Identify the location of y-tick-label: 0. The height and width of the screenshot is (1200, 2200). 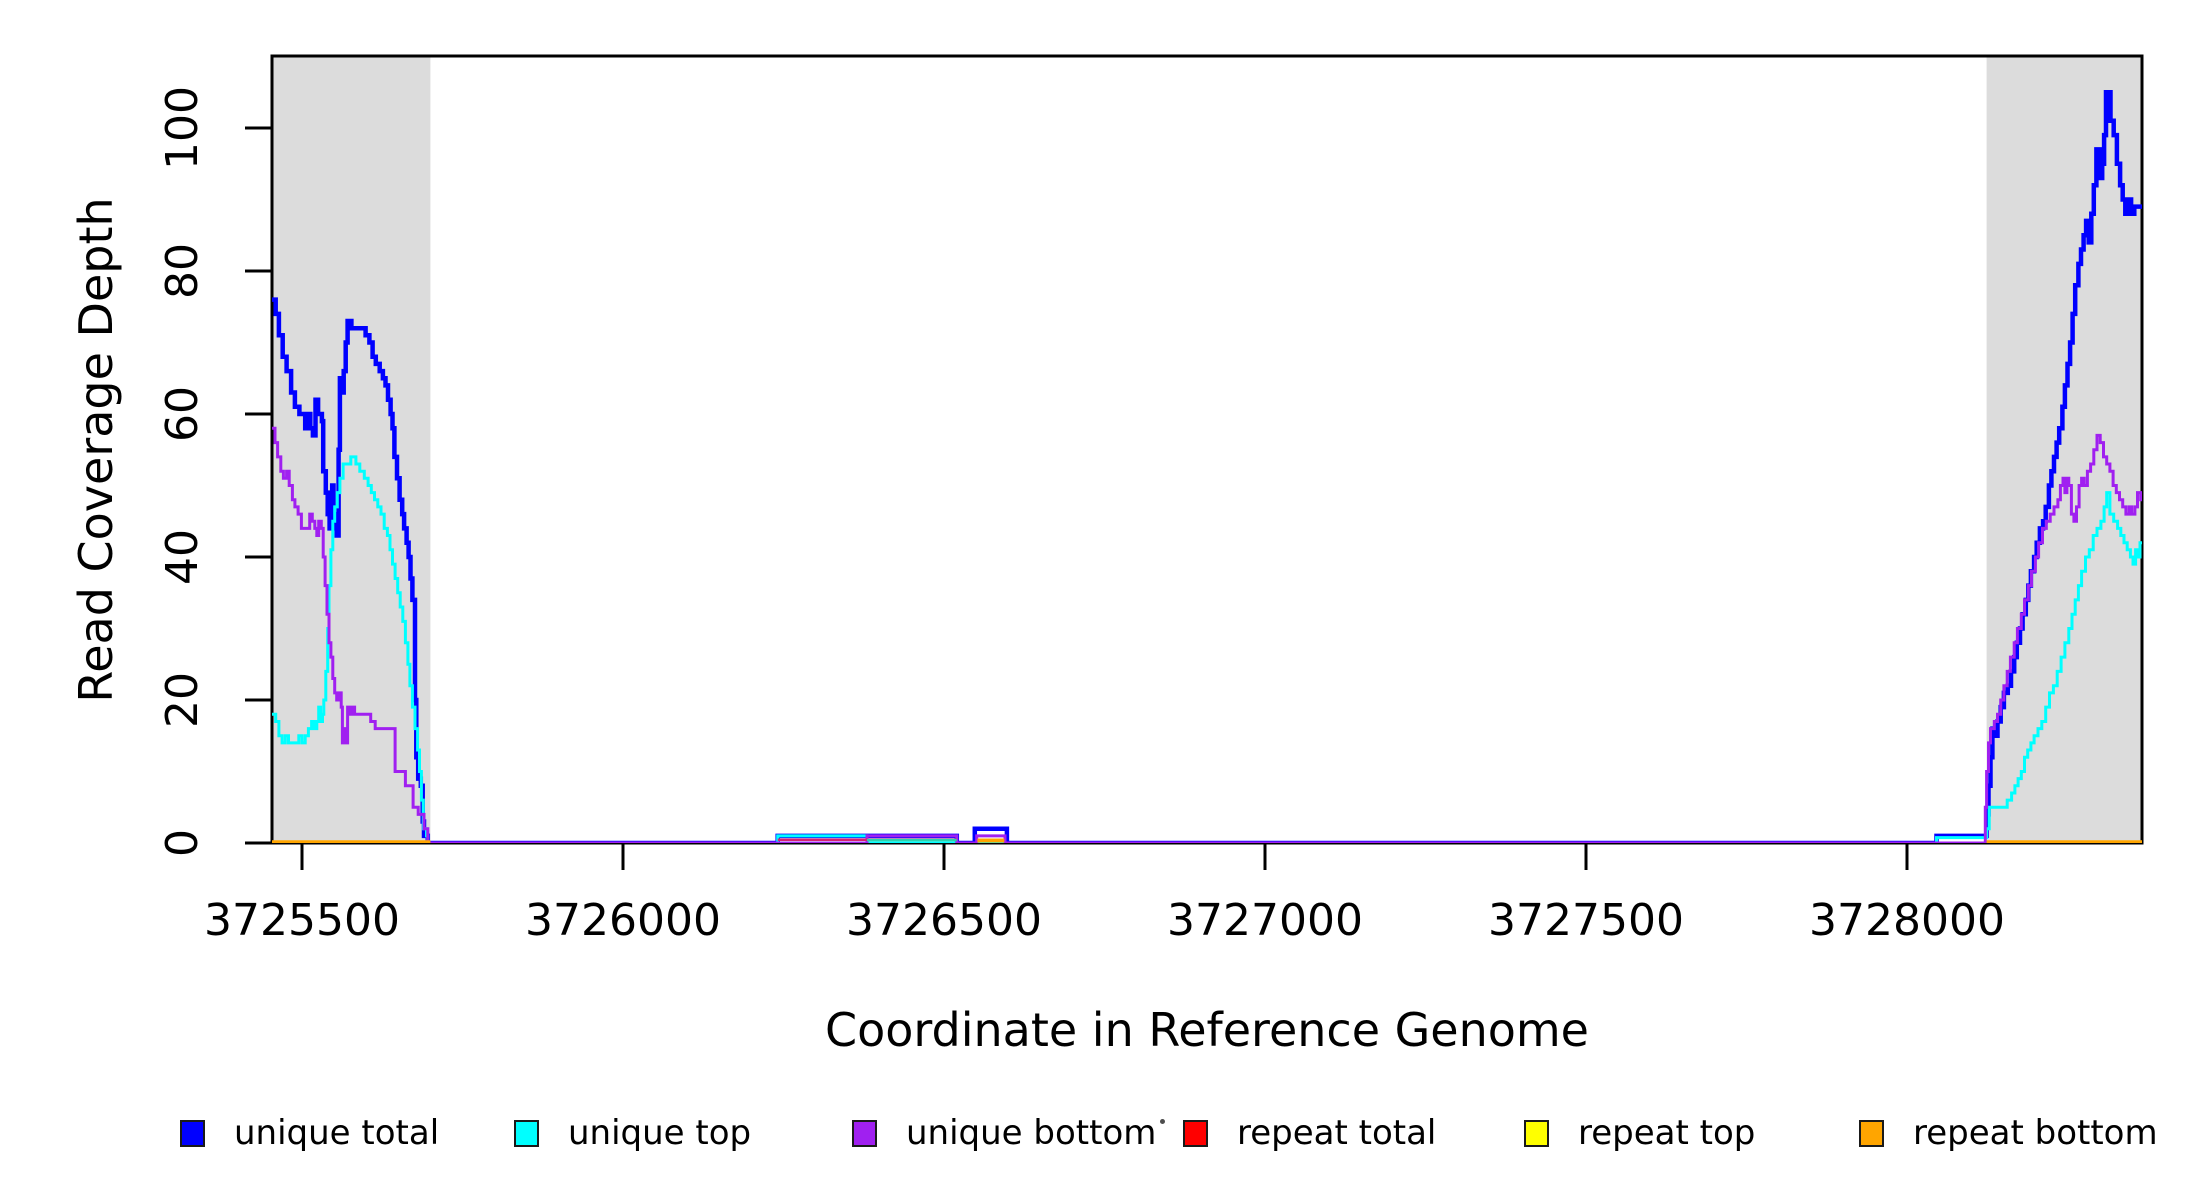
(182, 843).